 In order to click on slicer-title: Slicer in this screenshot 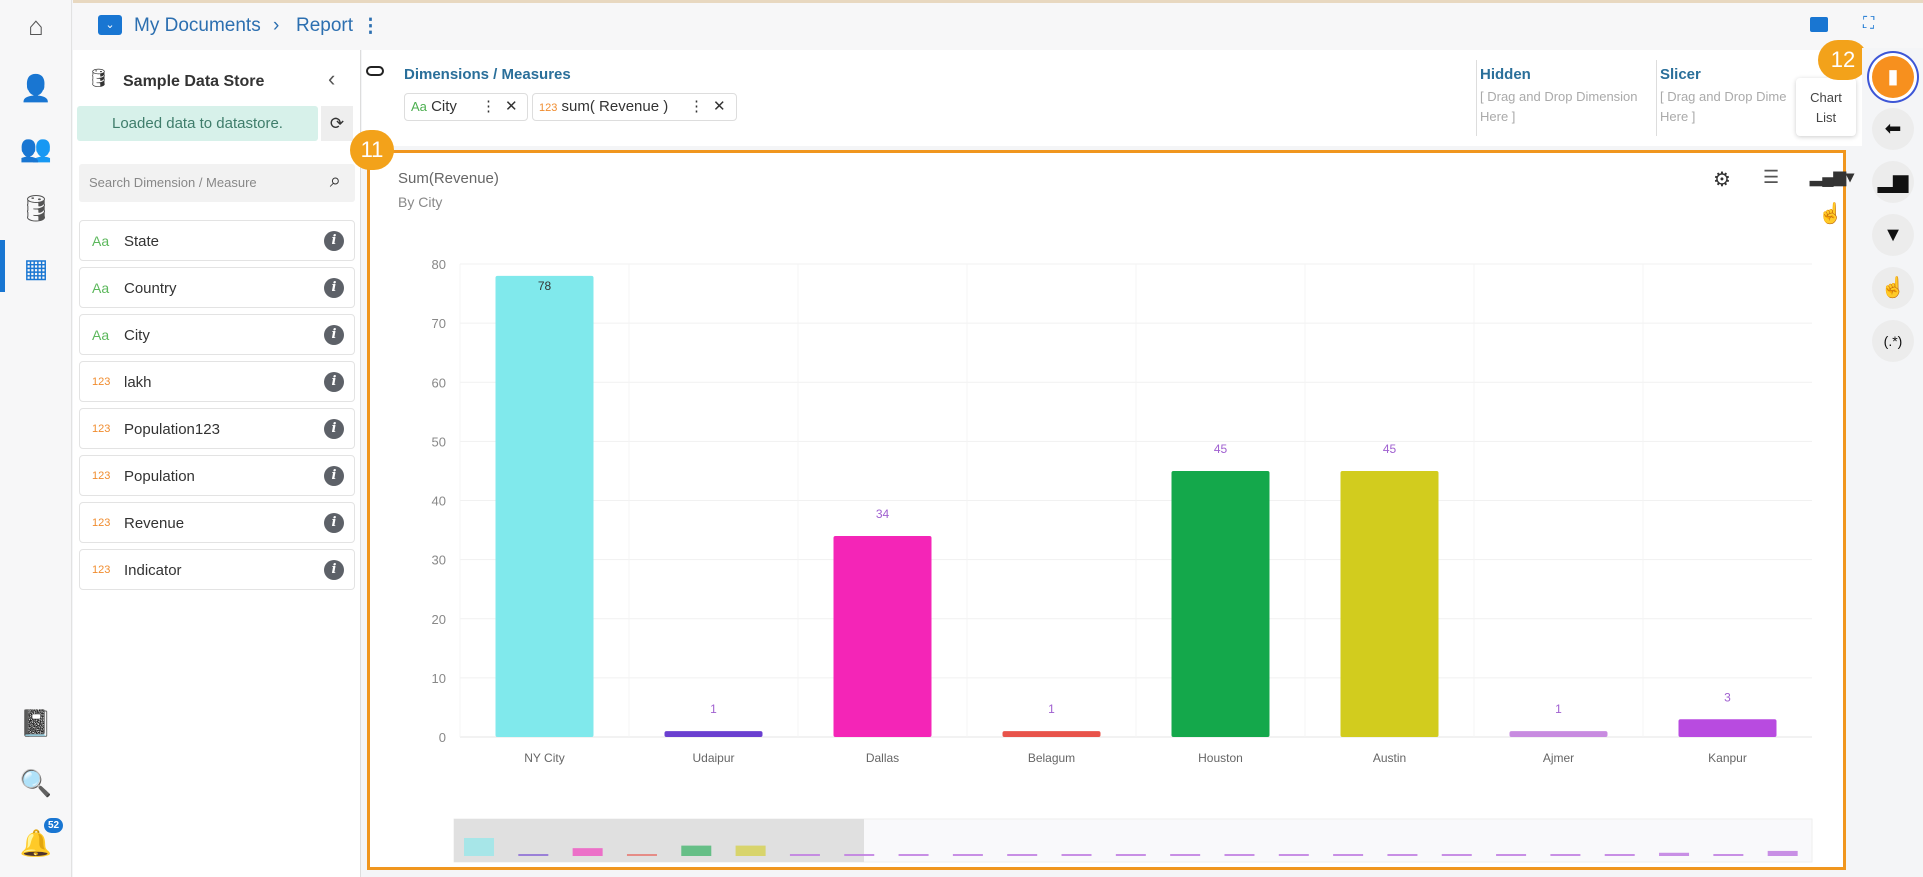, I will do `click(1680, 74)`.